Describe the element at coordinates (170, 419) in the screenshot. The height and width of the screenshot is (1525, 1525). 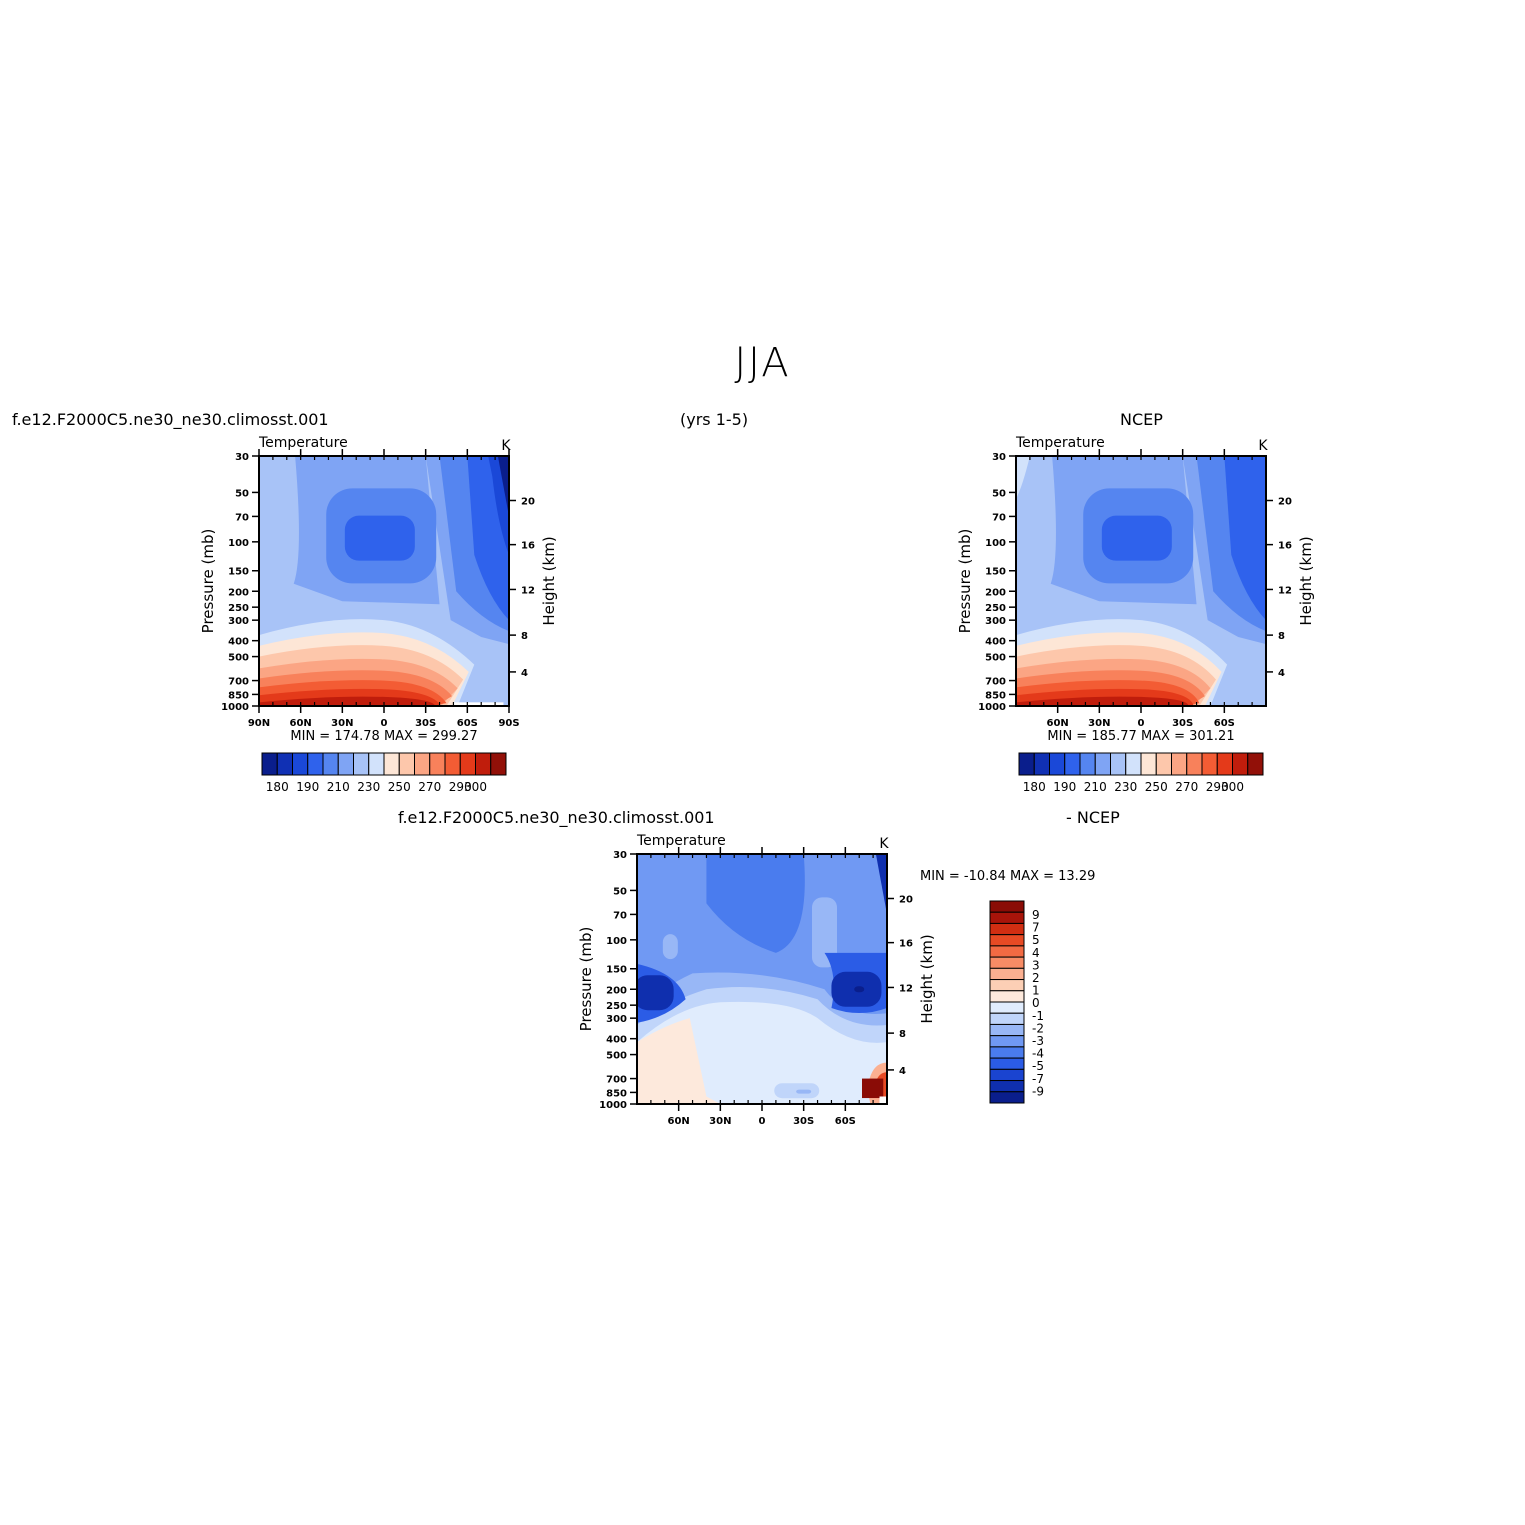
I see `top-left-case-label: f.e12.F2000C5.ne30_ne30.climosst.001` at that location.